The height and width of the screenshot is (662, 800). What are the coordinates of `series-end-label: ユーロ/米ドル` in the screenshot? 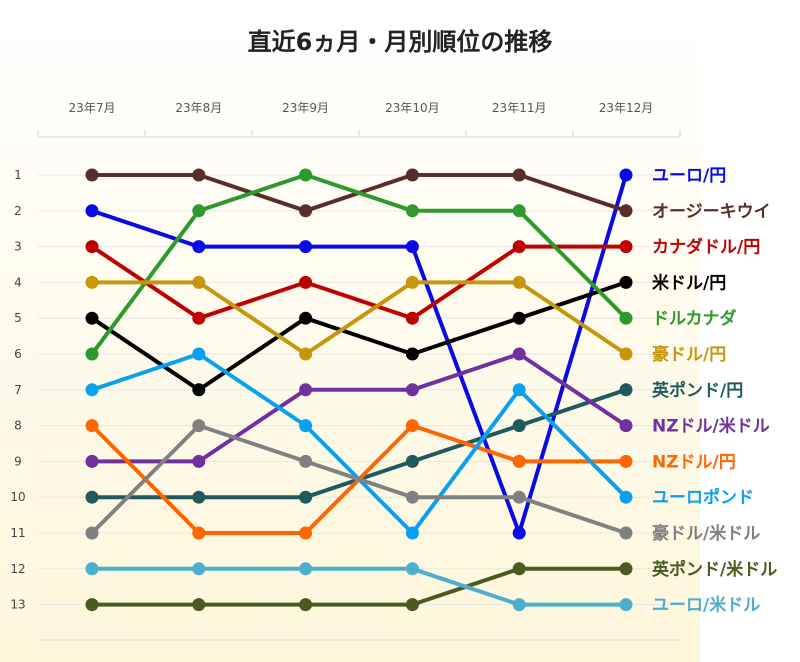 It's located at (706, 605).